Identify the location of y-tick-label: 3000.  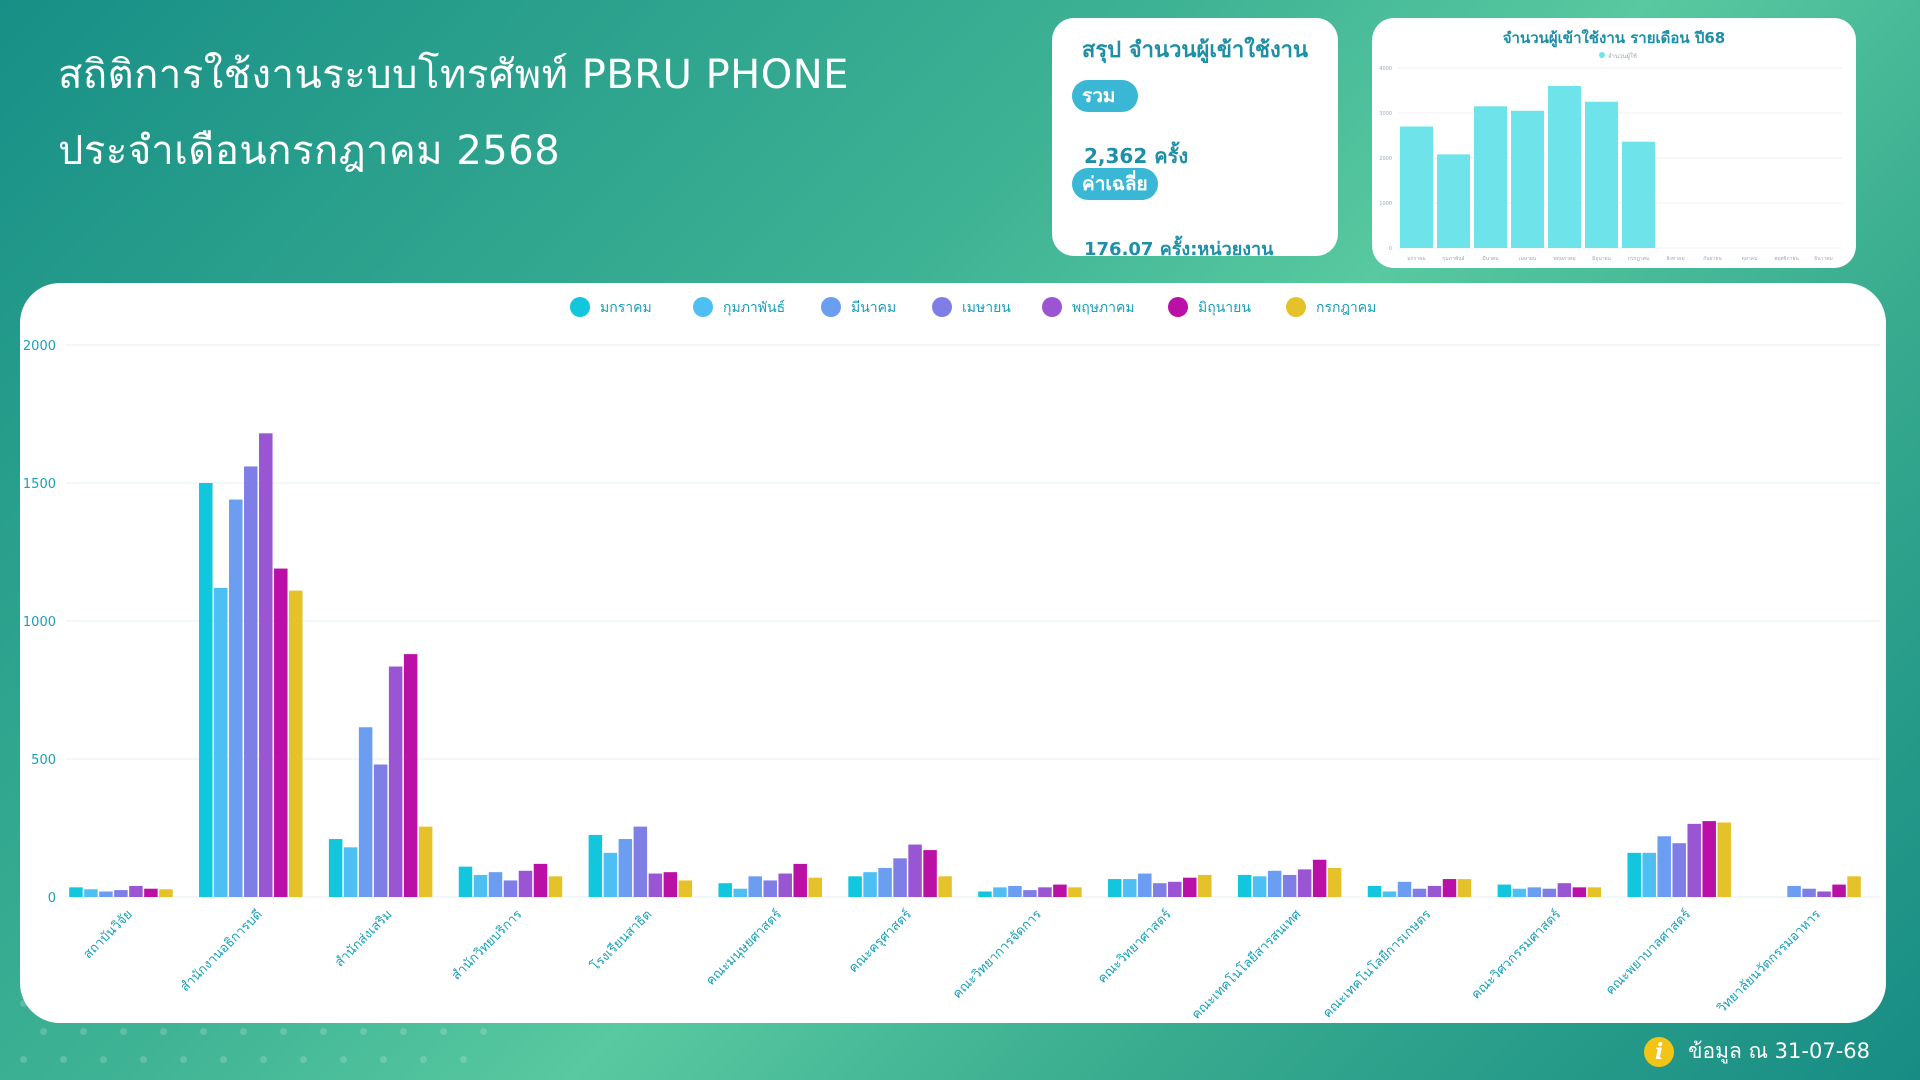
(1385, 114).